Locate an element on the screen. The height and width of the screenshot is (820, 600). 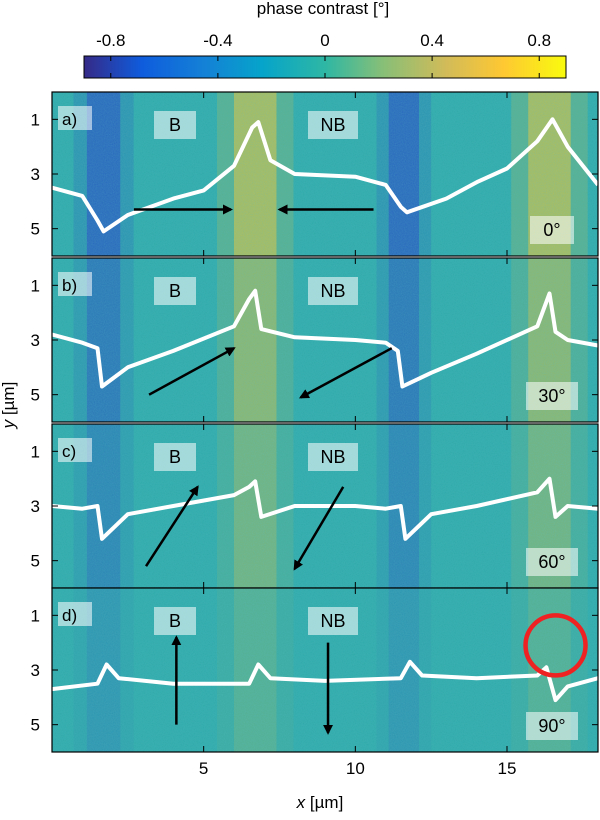
x-ticks: 5 10 15 is located at coordinates (358, 768).